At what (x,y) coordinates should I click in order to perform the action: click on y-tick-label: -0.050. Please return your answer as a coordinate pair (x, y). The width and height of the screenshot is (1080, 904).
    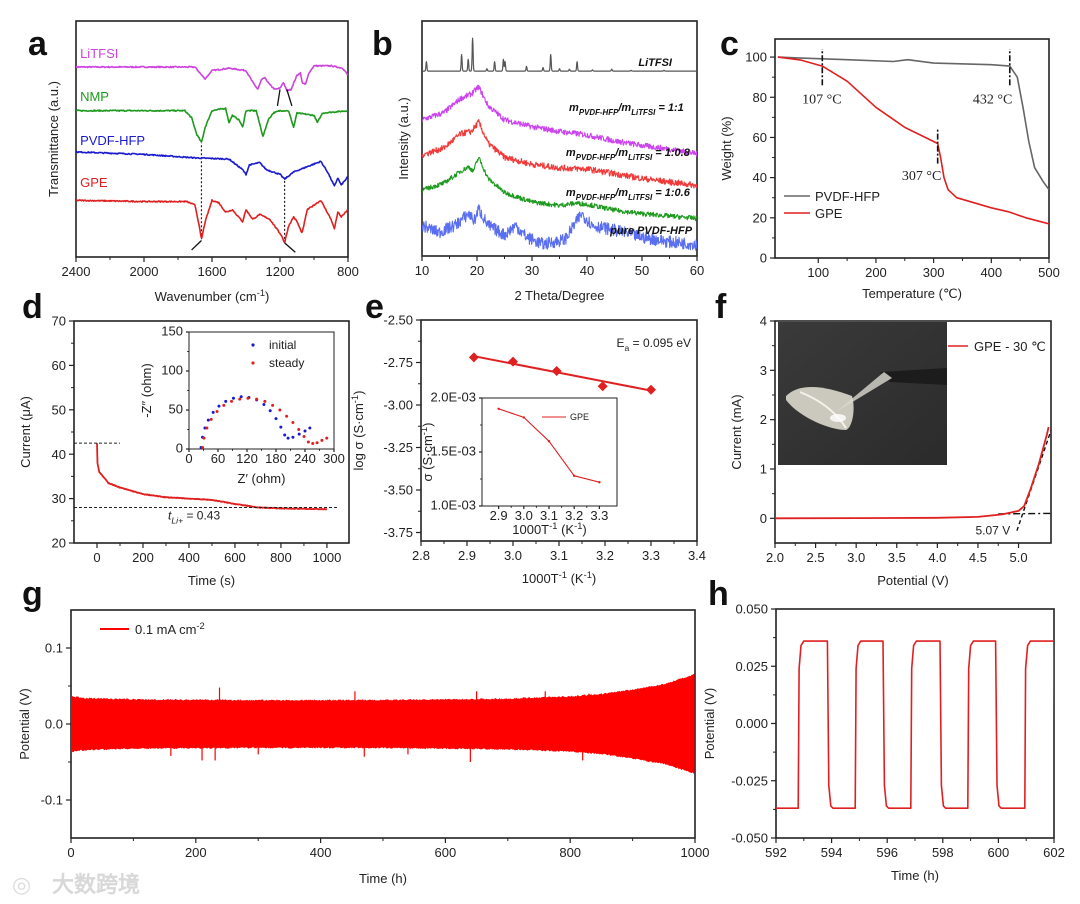
    Looking at the image, I should click on (749, 838).